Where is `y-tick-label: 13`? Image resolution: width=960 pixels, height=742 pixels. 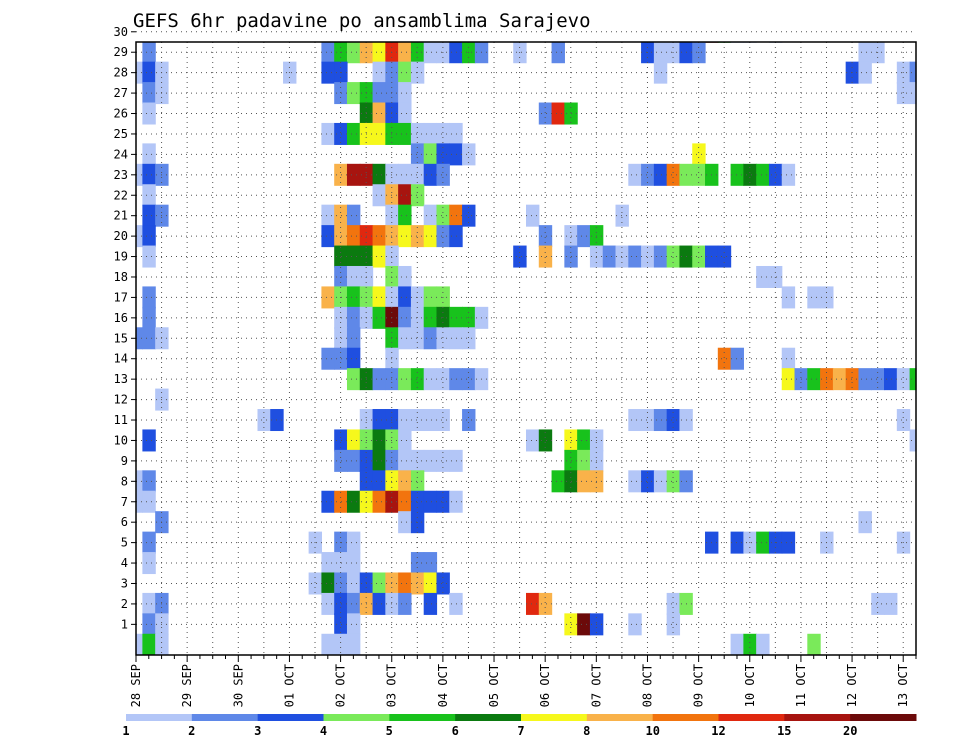 y-tick-label: 13 is located at coordinates (121, 379).